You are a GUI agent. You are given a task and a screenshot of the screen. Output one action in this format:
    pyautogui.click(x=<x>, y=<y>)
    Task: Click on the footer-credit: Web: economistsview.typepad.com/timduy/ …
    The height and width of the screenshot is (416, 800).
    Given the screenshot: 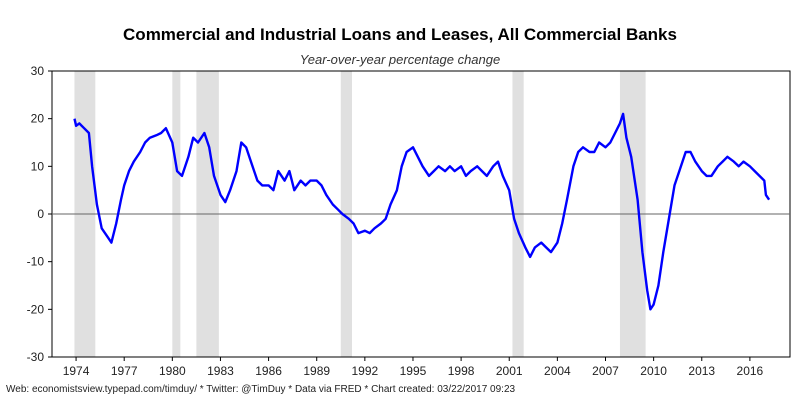 What is the action you would take?
    pyautogui.click(x=261, y=389)
    